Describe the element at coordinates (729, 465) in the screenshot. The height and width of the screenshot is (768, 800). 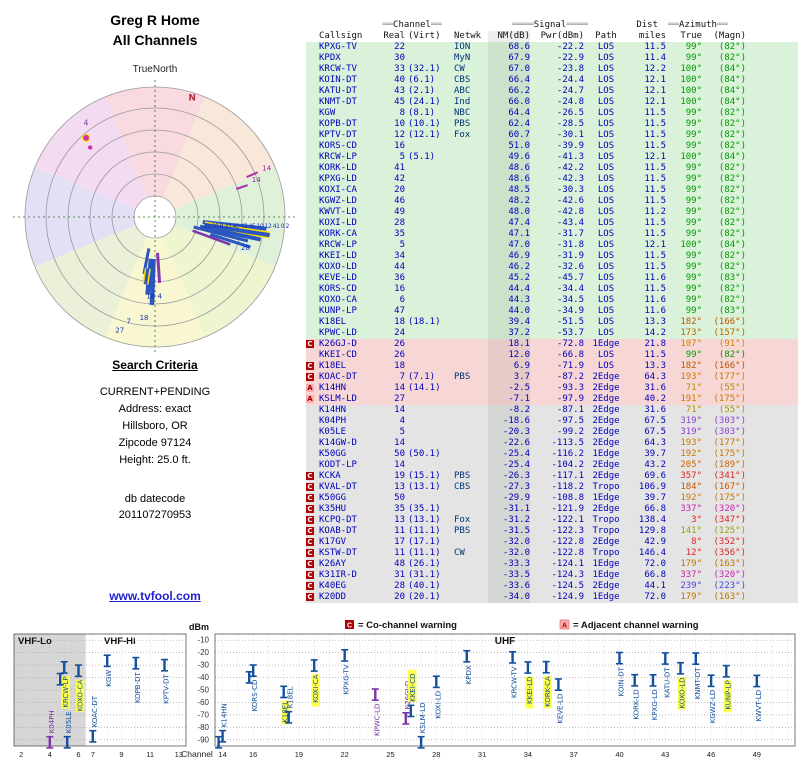
I see `cell-azimuth-magnetic: (189°)` at that location.